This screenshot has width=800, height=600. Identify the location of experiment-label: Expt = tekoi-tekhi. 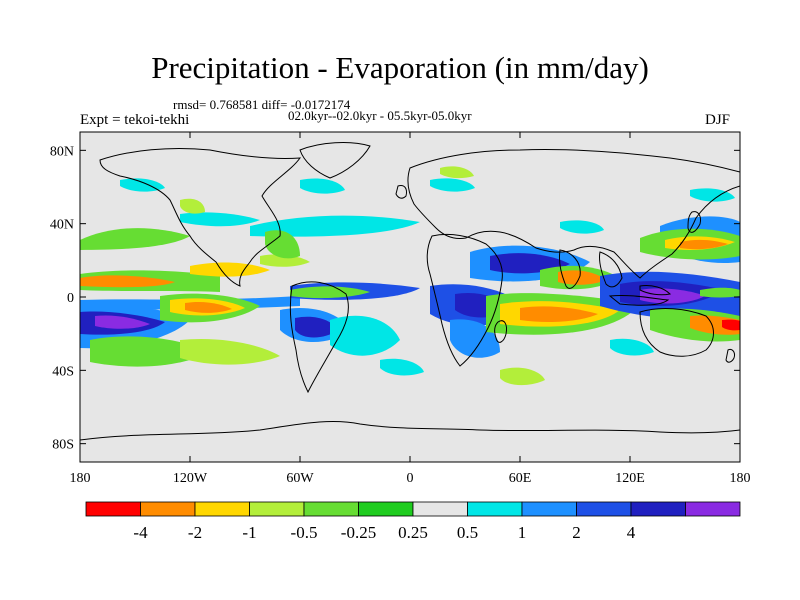
(135, 120).